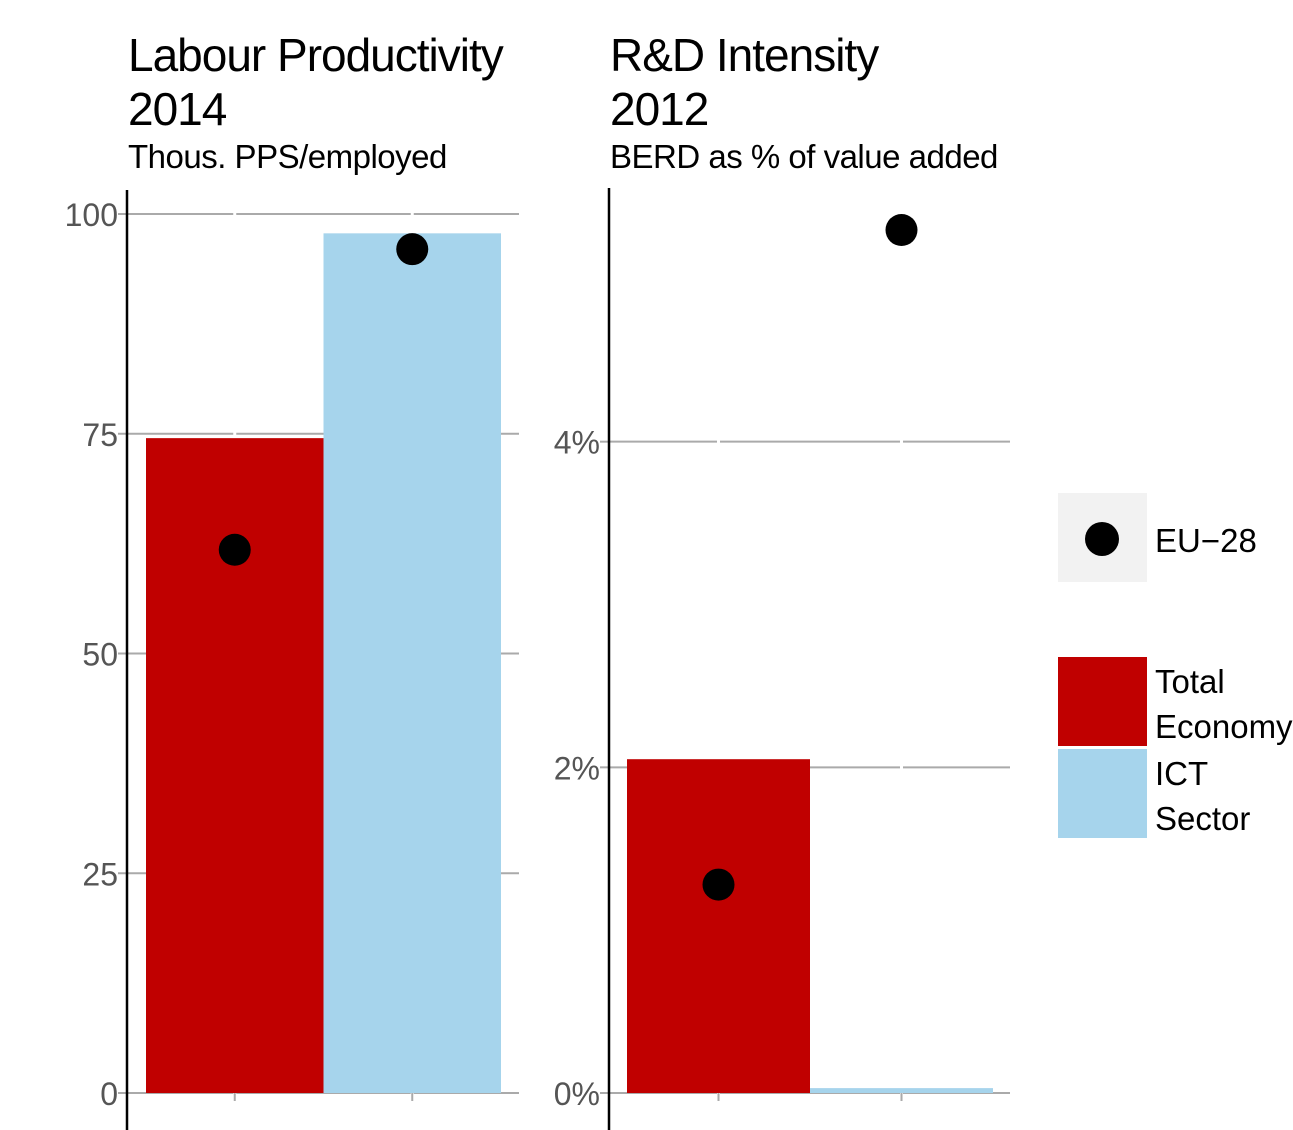  What do you see at coordinates (109, 1094) in the screenshot?
I see `chart1-ytick-label: 0` at bounding box center [109, 1094].